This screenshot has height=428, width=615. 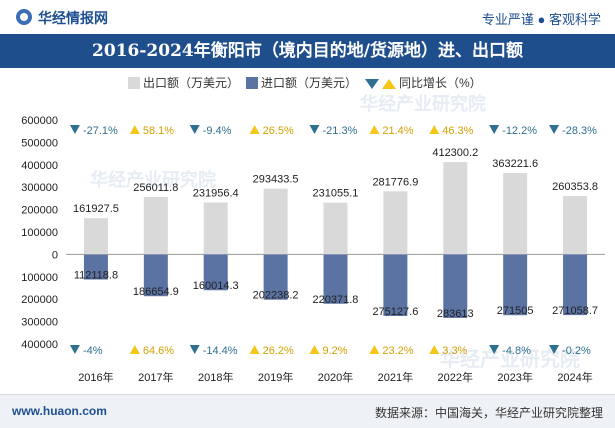 What do you see at coordinates (488, 413) in the screenshot?
I see `footer-source: 数据来源：中国海关，华经产业研究院整理` at bounding box center [488, 413].